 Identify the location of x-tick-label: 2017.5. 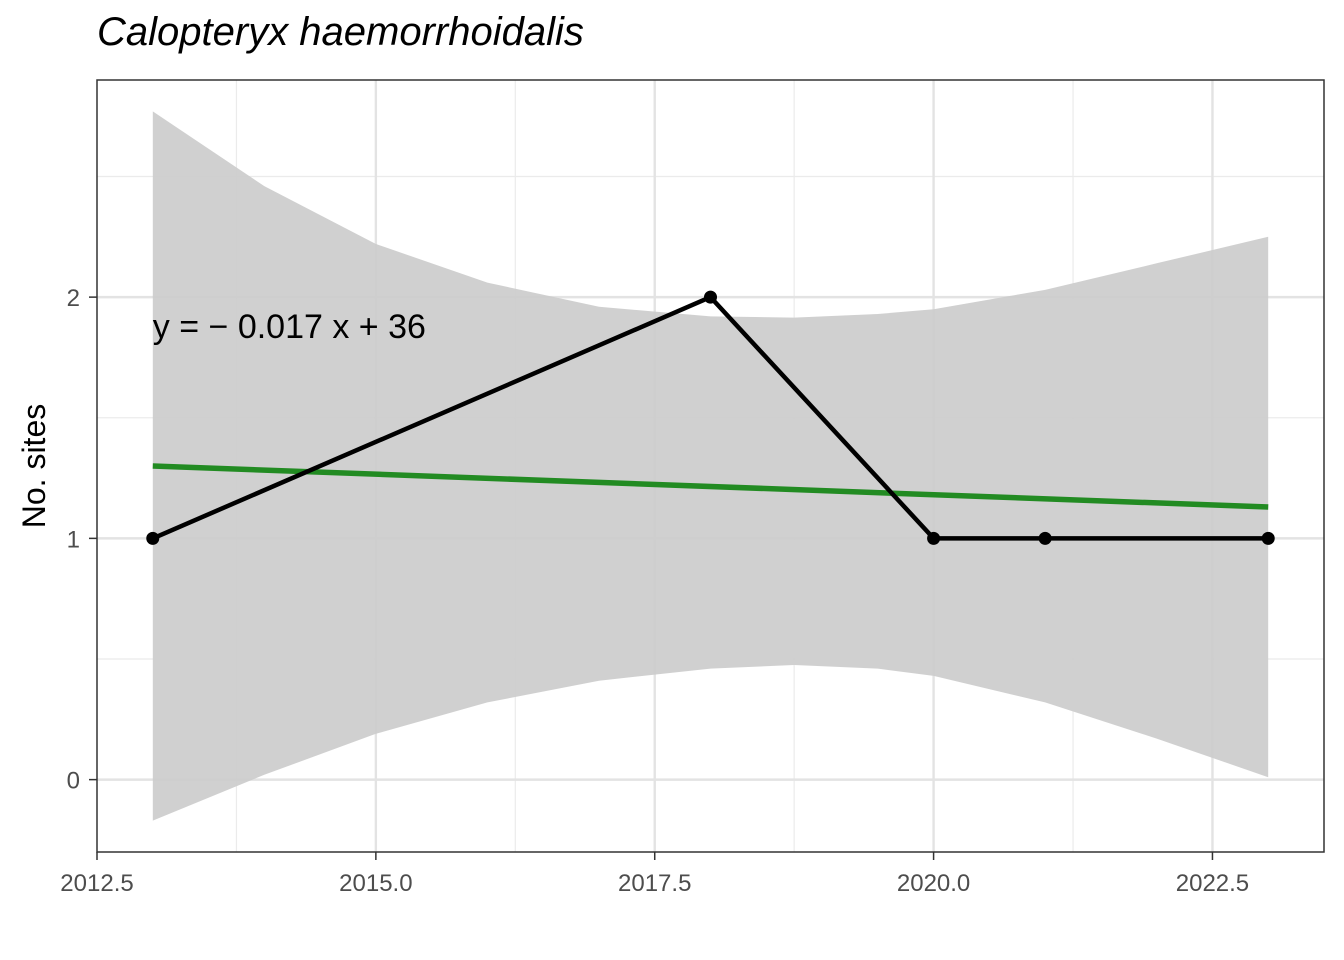
(654, 883).